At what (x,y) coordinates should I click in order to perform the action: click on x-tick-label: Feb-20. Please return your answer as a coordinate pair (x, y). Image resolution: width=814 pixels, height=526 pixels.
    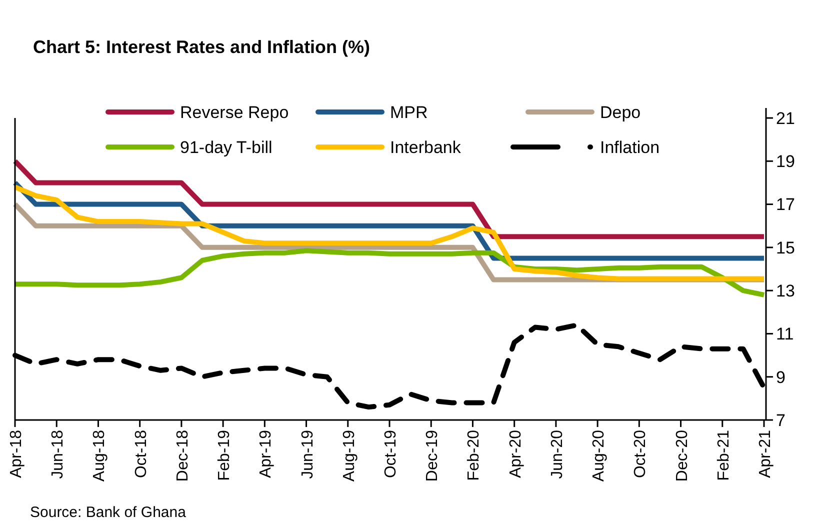
    Looking at the image, I should click on (474, 455).